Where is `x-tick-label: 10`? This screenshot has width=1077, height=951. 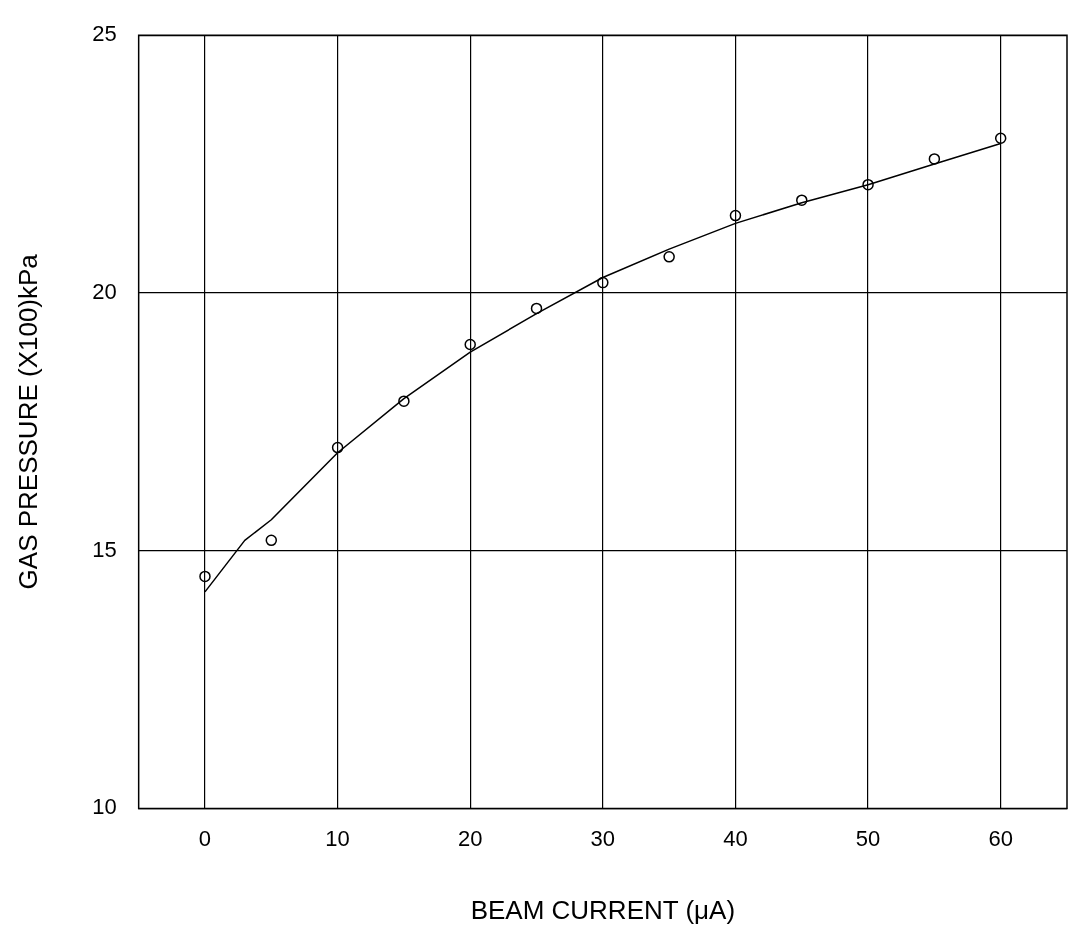 x-tick-label: 10 is located at coordinates (337, 838).